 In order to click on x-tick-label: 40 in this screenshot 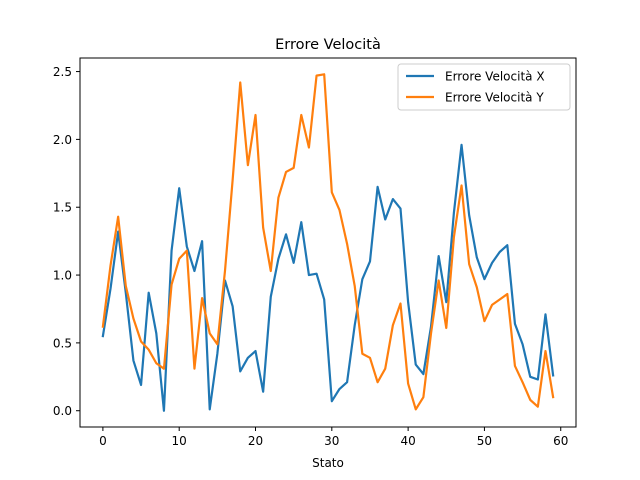, I will do `click(407, 441)`.